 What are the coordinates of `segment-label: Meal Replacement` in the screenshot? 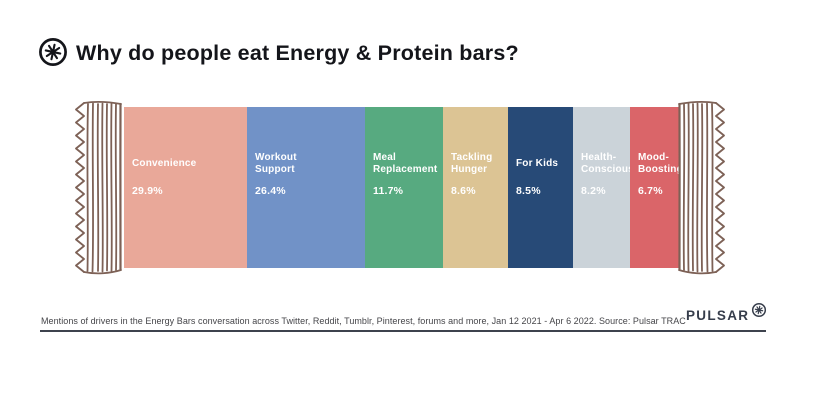 It's located at (405, 163).